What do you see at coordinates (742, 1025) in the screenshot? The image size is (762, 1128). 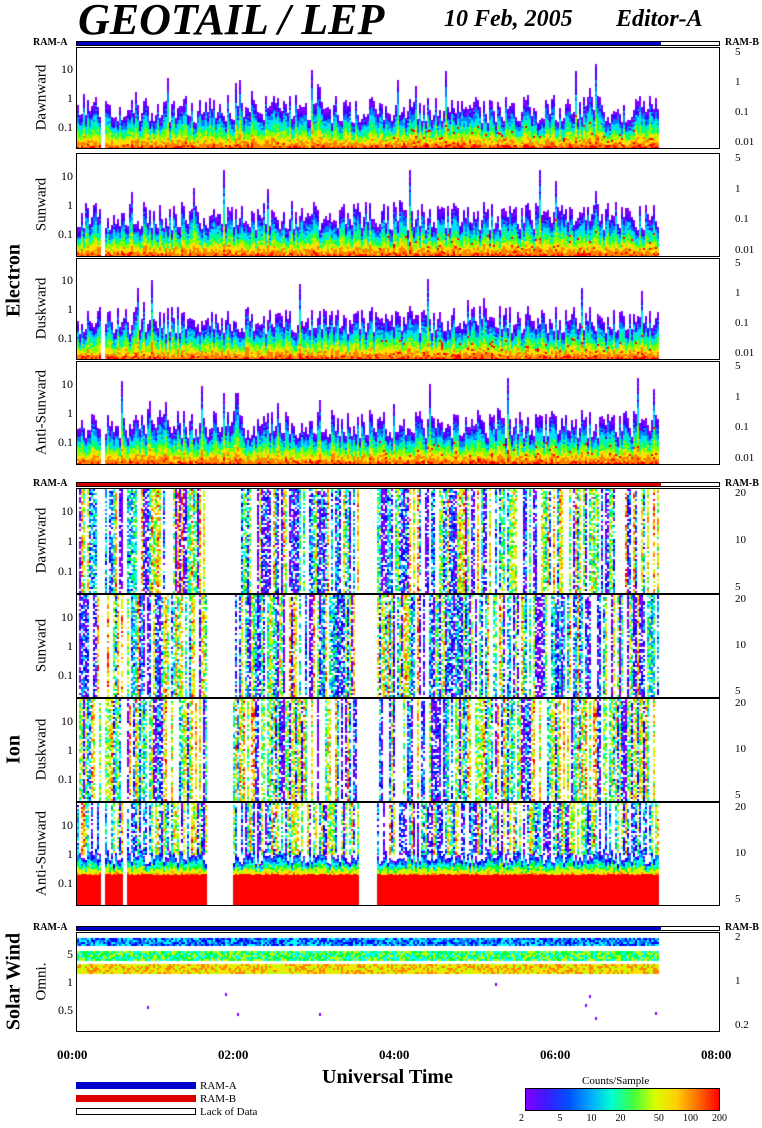 I see `right-tick-label: 0.2` at bounding box center [742, 1025].